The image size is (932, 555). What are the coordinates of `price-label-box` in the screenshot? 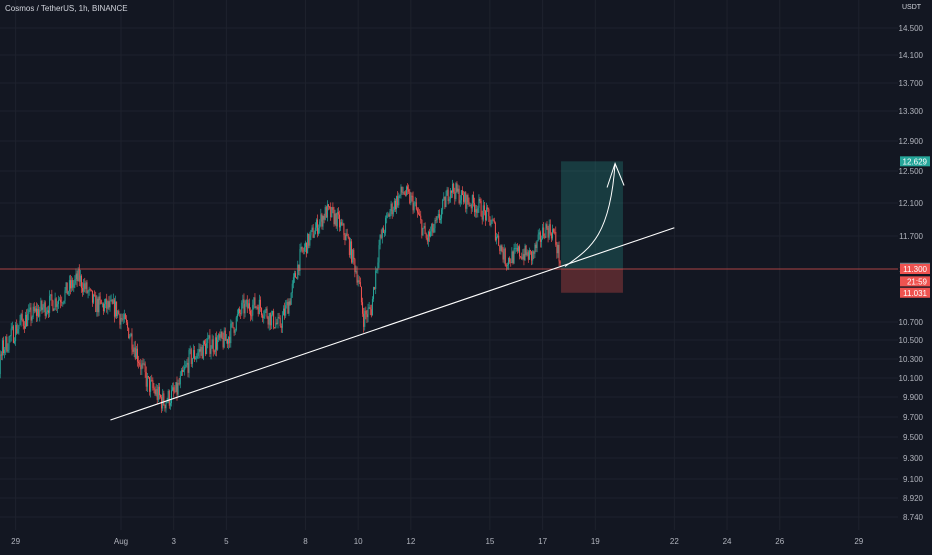 It's located at (915, 281).